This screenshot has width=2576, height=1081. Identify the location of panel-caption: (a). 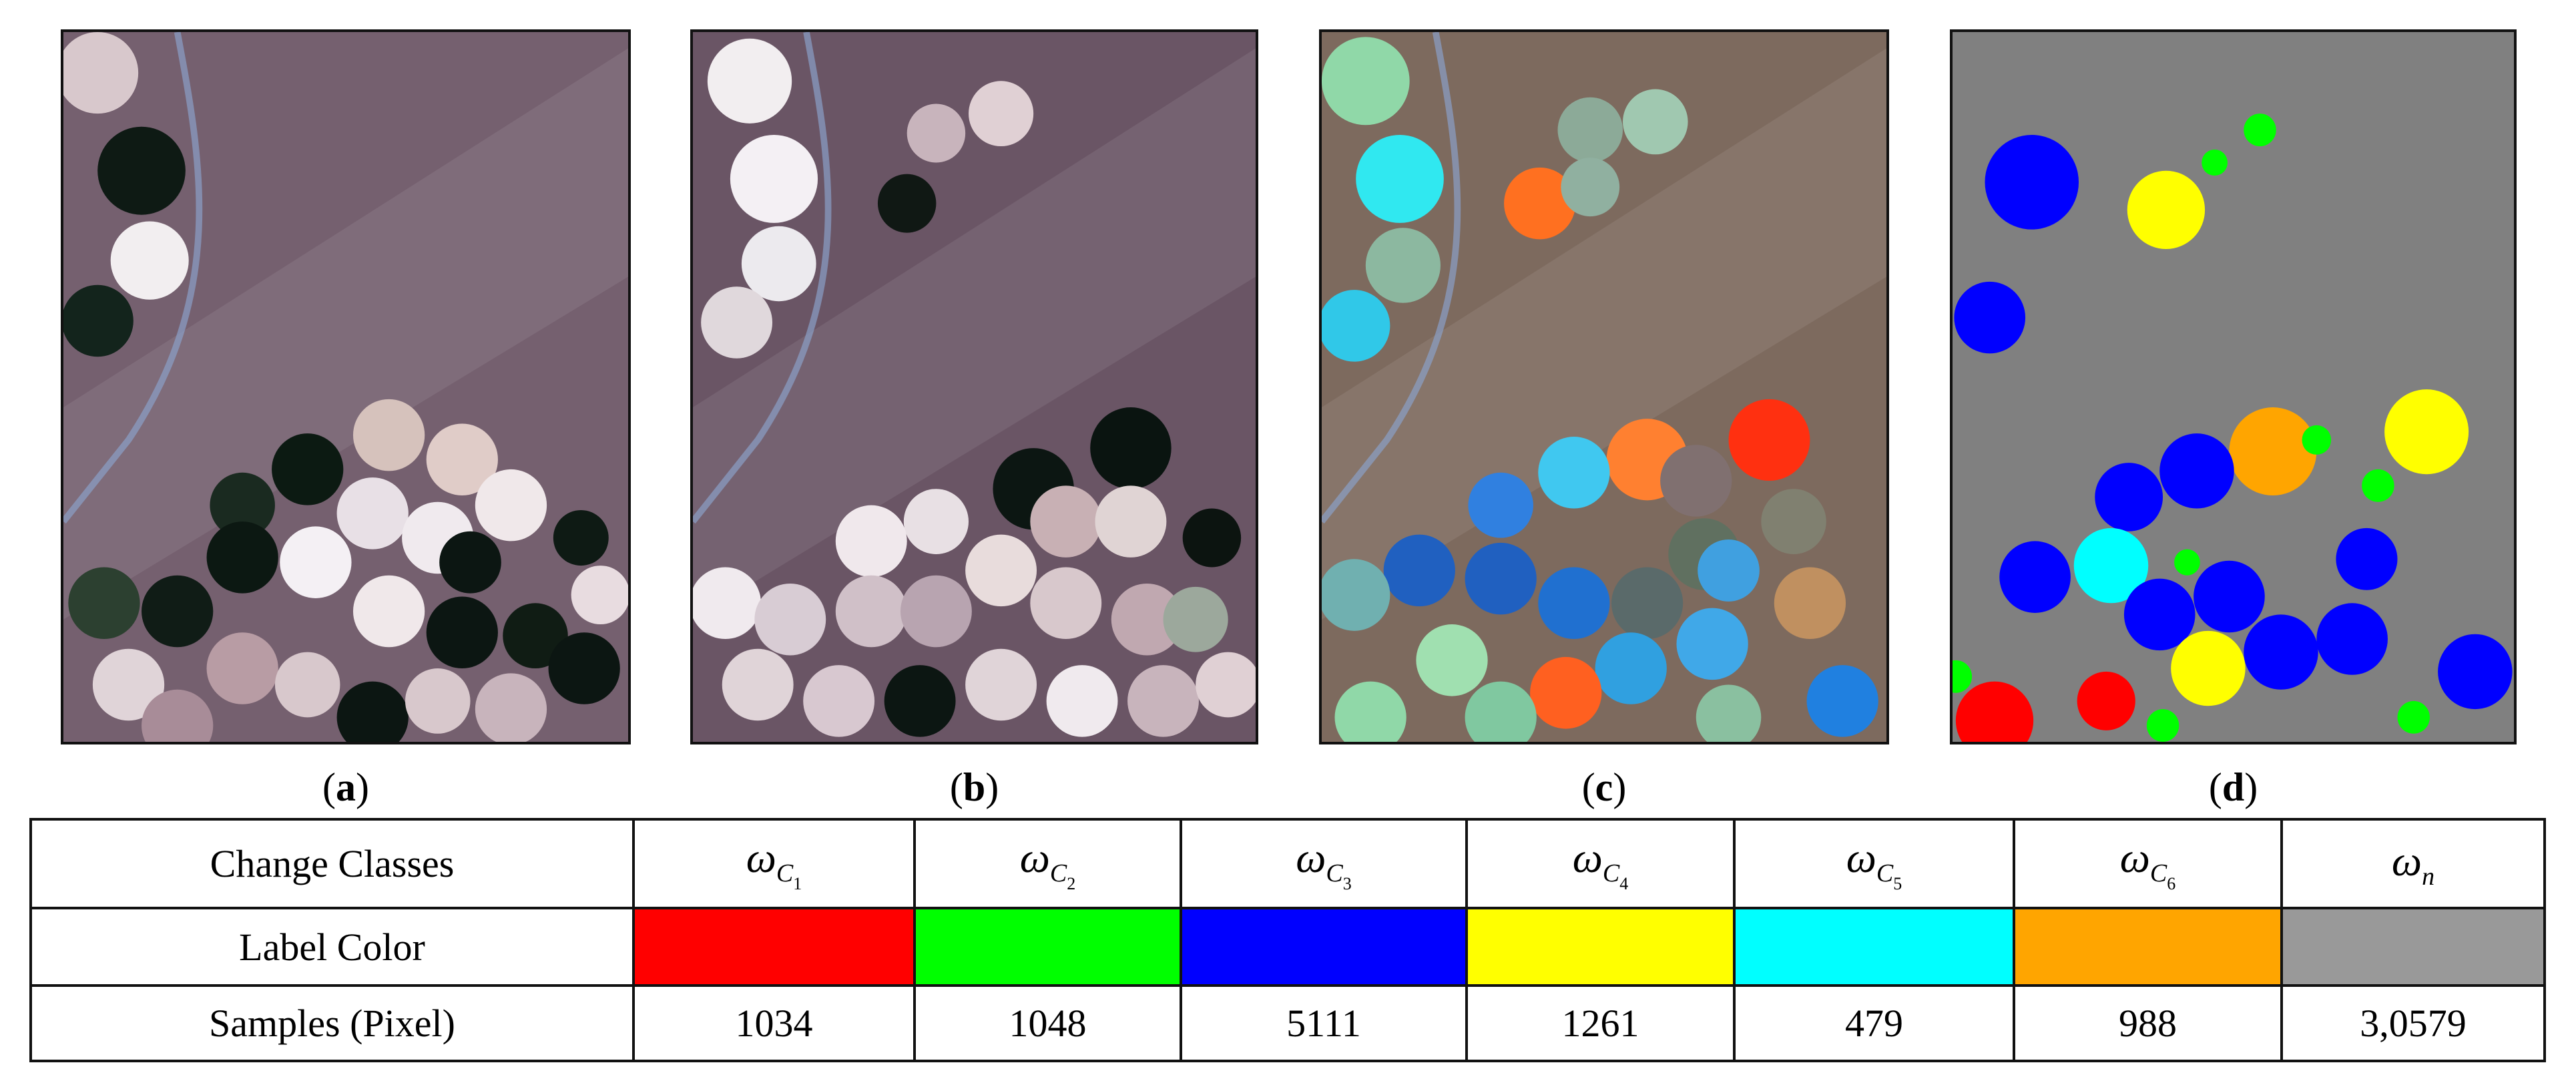
(346, 788).